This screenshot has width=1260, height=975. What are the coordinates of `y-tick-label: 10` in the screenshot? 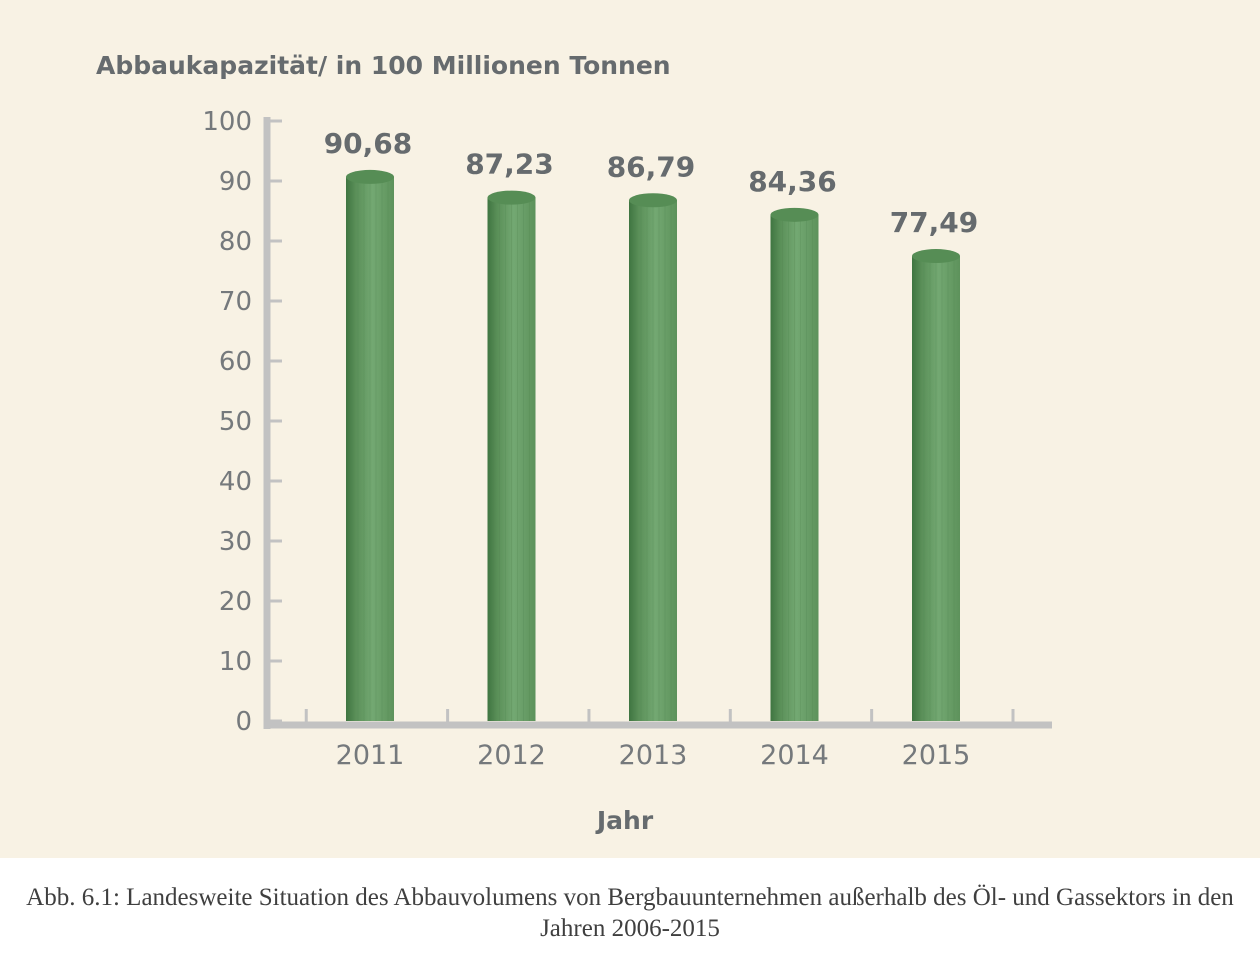 It's located at (235, 662).